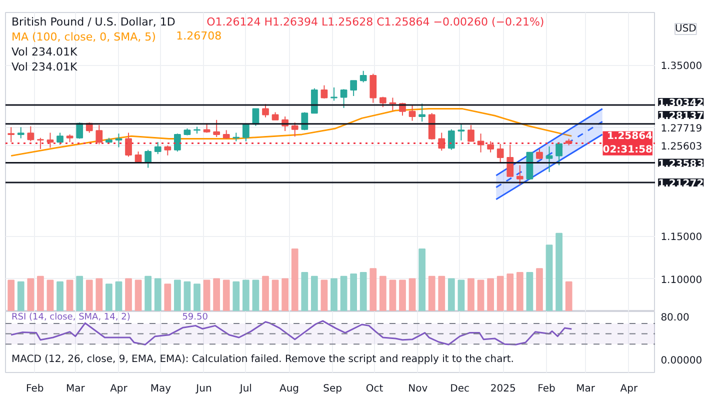  What do you see at coordinates (681, 361) in the screenshot?
I see `text: 0.00000` at bounding box center [681, 361].